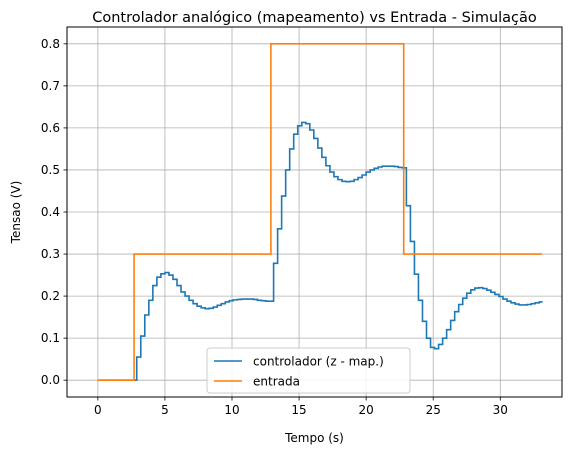 The height and width of the screenshot is (459, 573). What do you see at coordinates (366, 410) in the screenshot?
I see `x-tick-label: 20` at bounding box center [366, 410].